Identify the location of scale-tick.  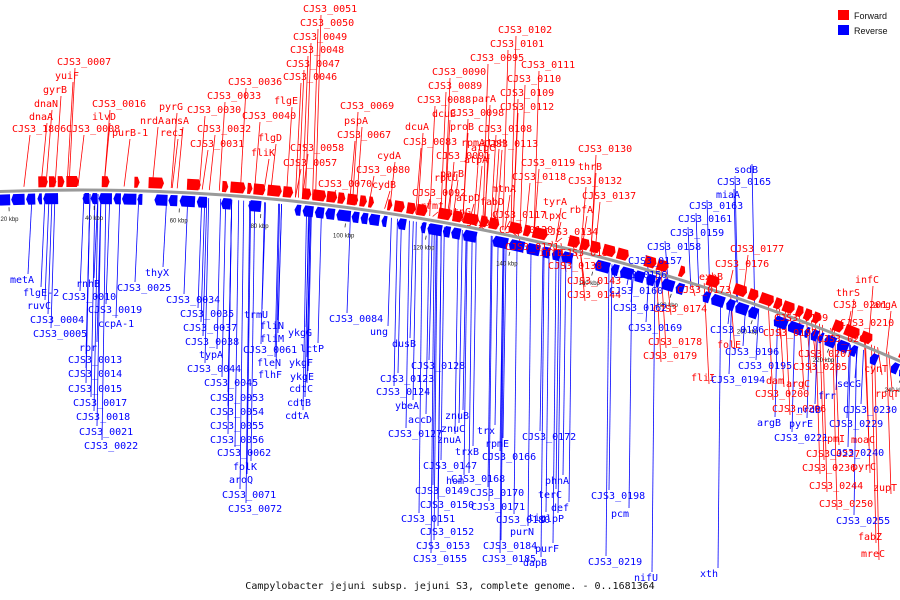
(592, 273).